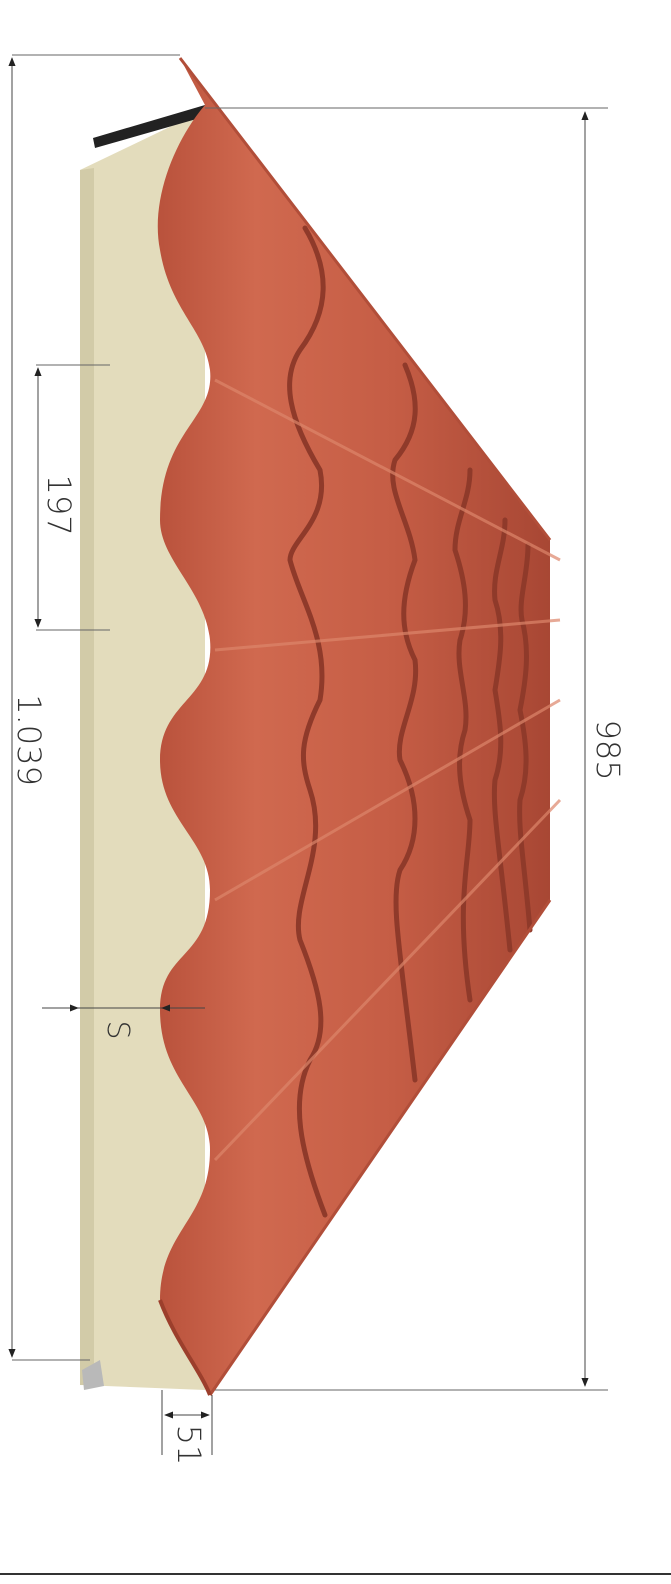 The height and width of the screenshot is (1584, 671). I want to click on bottom-rule, so click(335, 1574).